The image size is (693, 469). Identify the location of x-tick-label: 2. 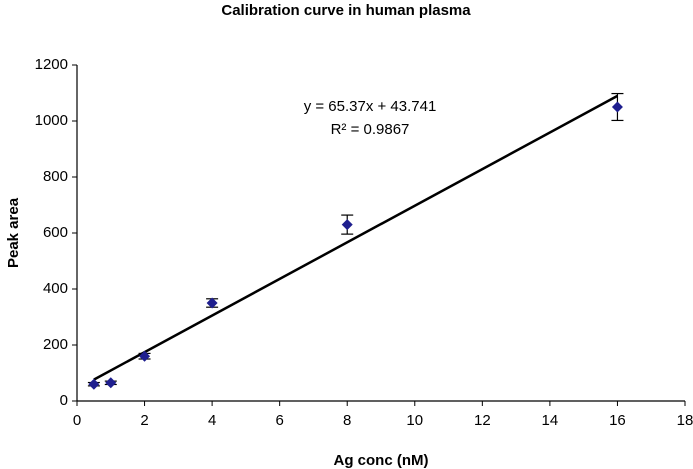
(144, 420).